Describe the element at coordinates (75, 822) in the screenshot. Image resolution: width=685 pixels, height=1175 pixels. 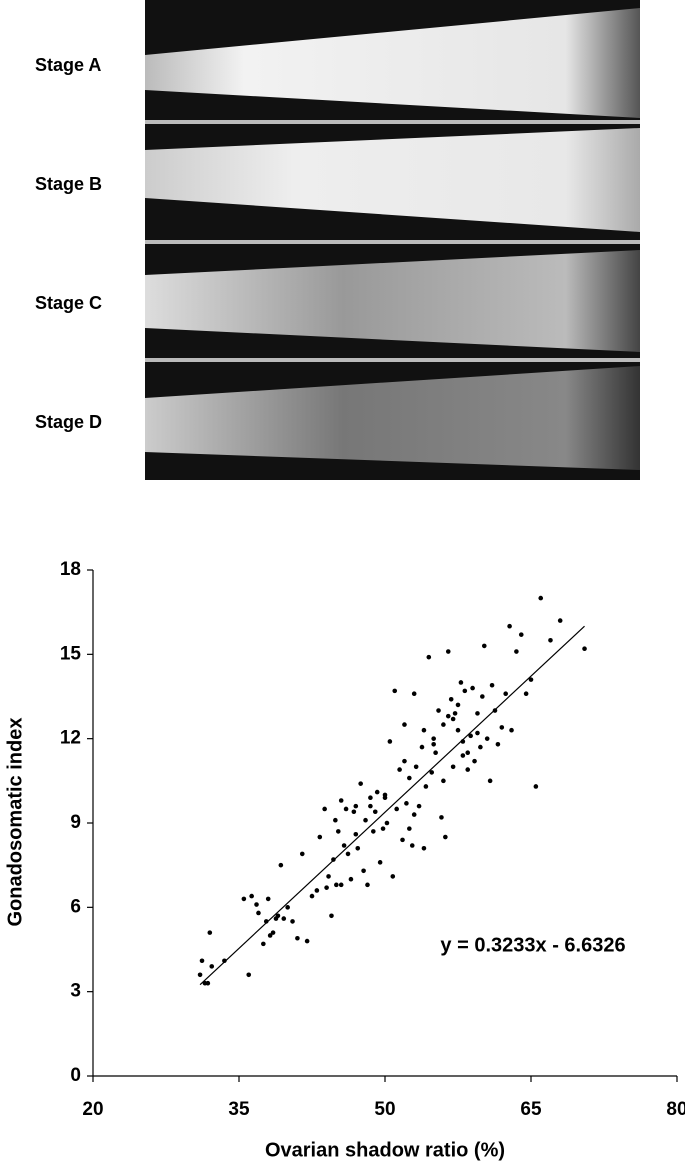
I see `y-tick-label: 9` at that location.